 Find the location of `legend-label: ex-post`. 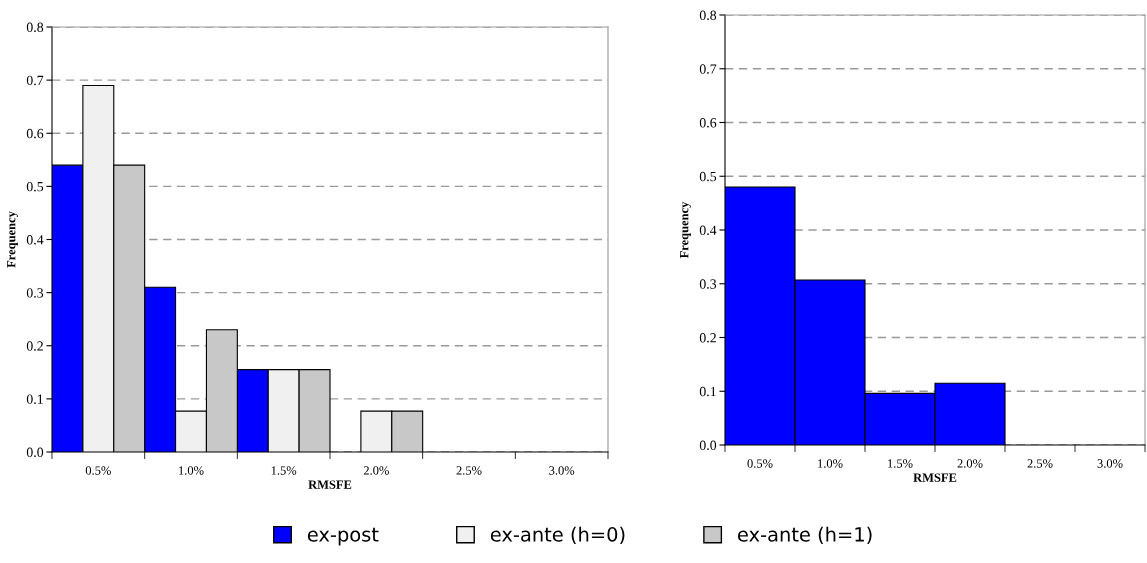

legend-label: ex-post is located at coordinates (343, 536).